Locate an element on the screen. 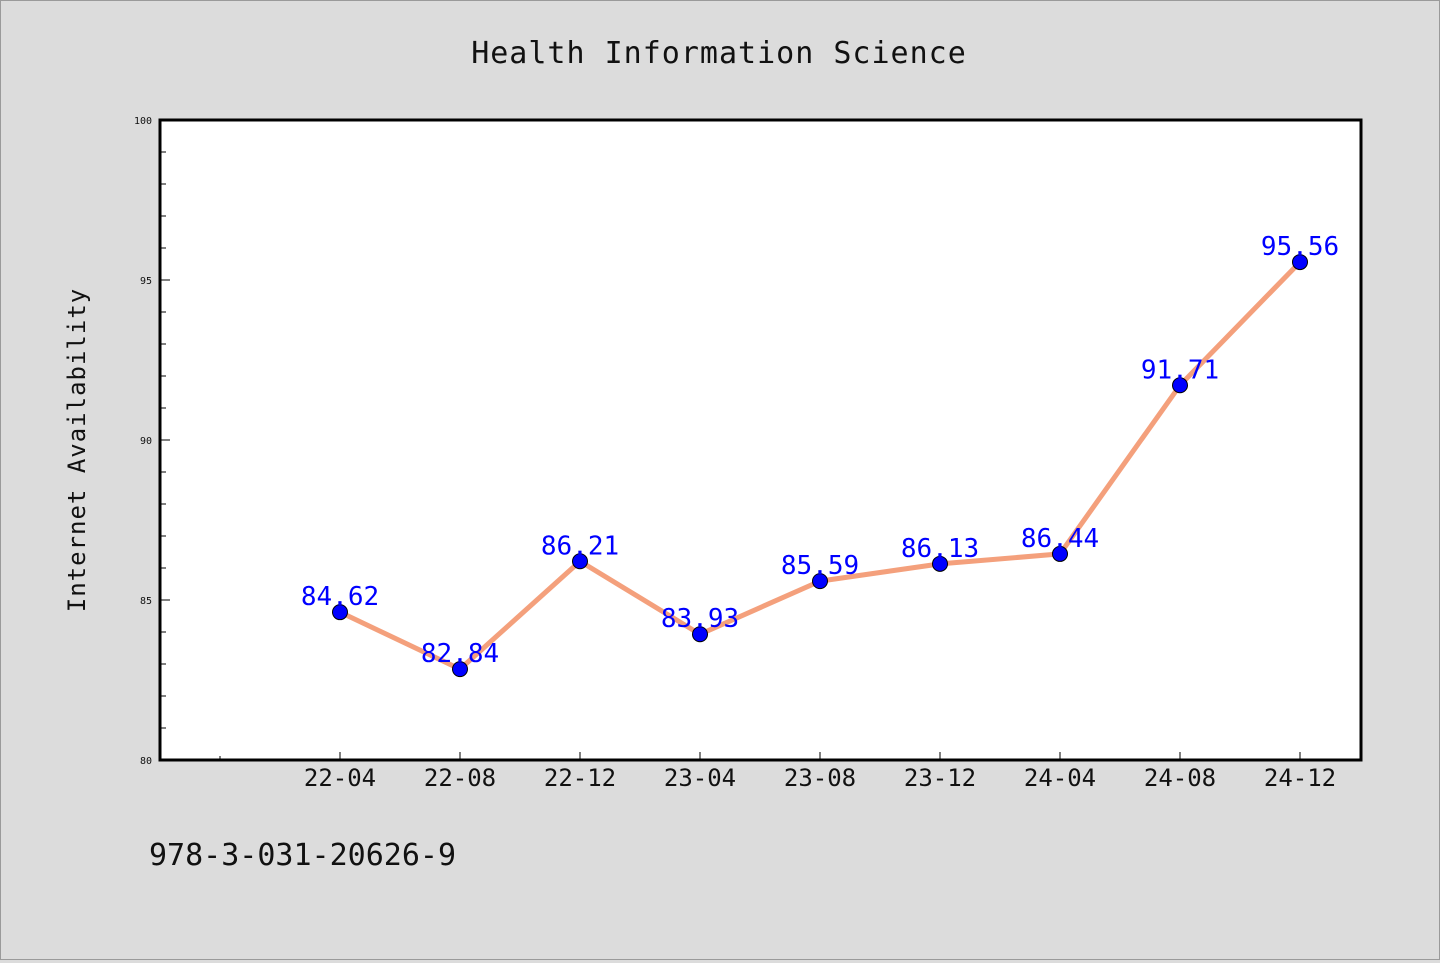 This screenshot has height=963, width=1440. data-label: 84.62 is located at coordinates (340, 597).